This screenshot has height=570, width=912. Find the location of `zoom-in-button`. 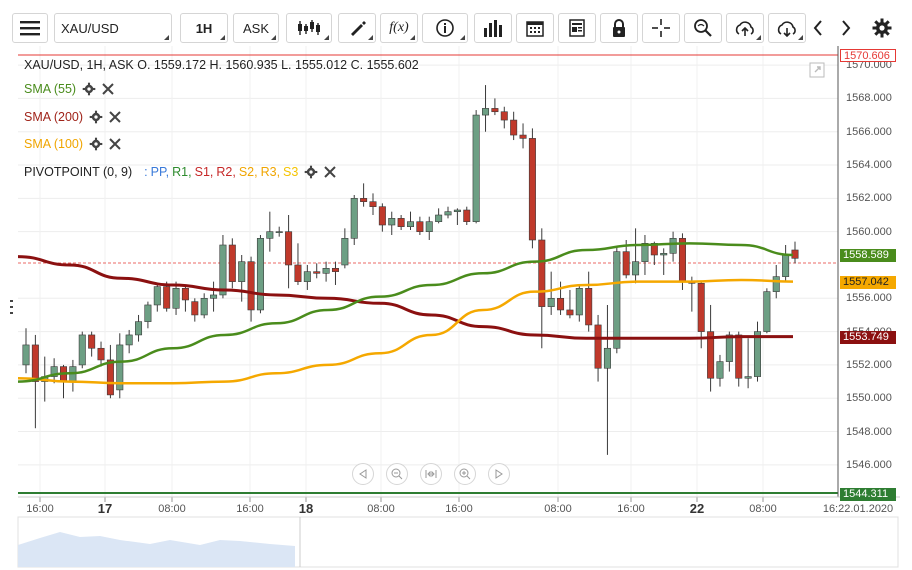

zoom-in-button is located at coordinates (465, 474).